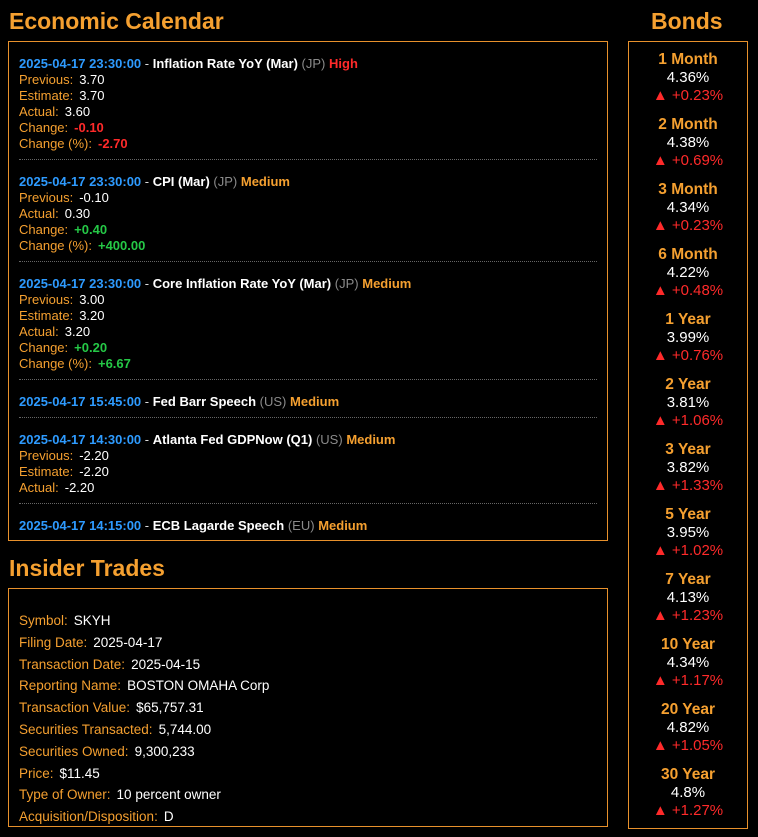 This screenshot has width=758, height=837. What do you see at coordinates (688, 384) in the screenshot?
I see `bond-term: 2 Year` at bounding box center [688, 384].